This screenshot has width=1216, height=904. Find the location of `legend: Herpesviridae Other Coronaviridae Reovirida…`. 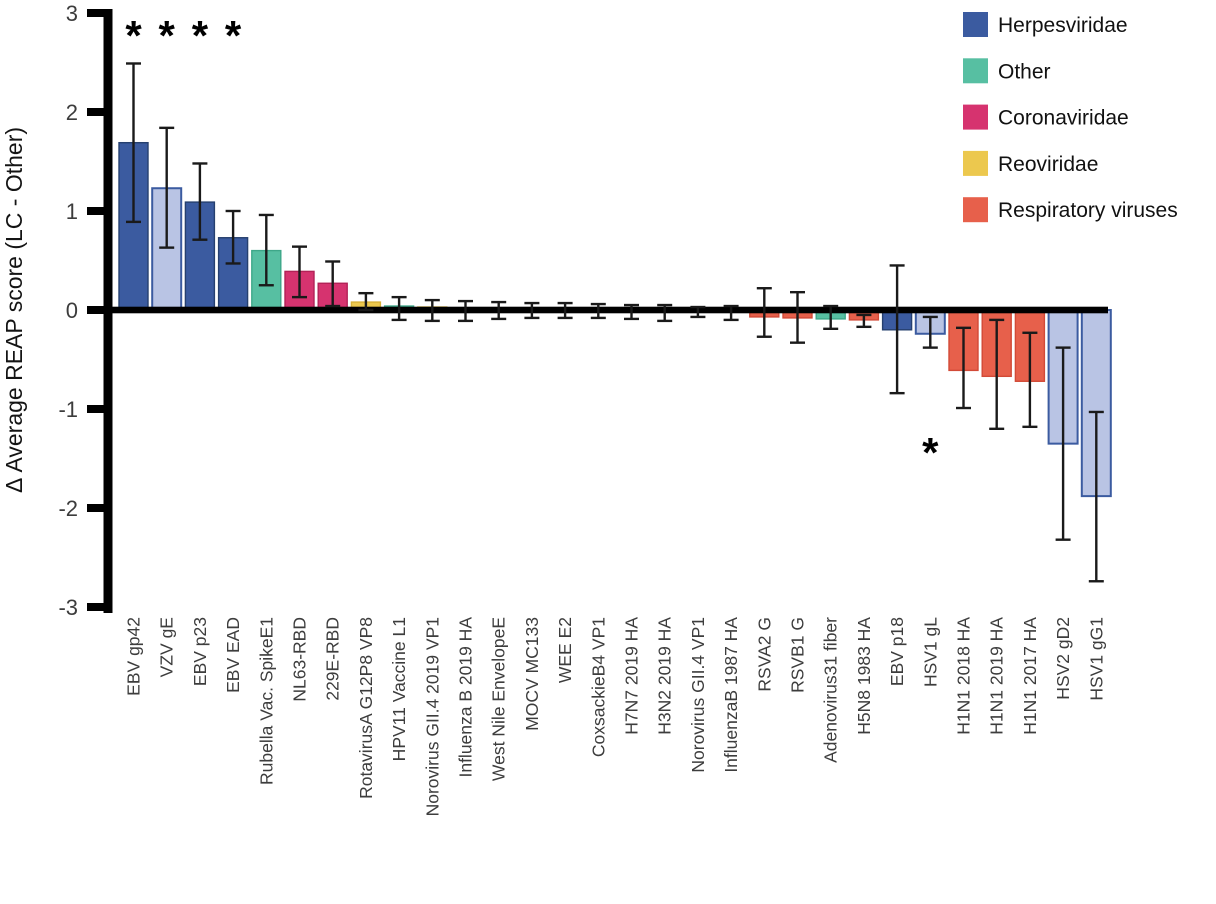

legend: Herpesviridae Other Coronaviridae Reovirida… is located at coordinates (1070, 117).